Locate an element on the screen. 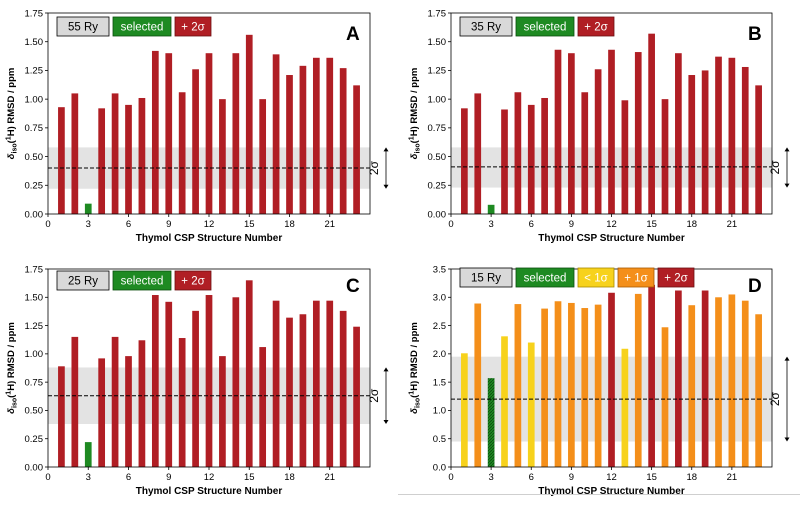 The width and height of the screenshot is (800, 509). y-title-delta: δ is located at coordinates (11, 156).